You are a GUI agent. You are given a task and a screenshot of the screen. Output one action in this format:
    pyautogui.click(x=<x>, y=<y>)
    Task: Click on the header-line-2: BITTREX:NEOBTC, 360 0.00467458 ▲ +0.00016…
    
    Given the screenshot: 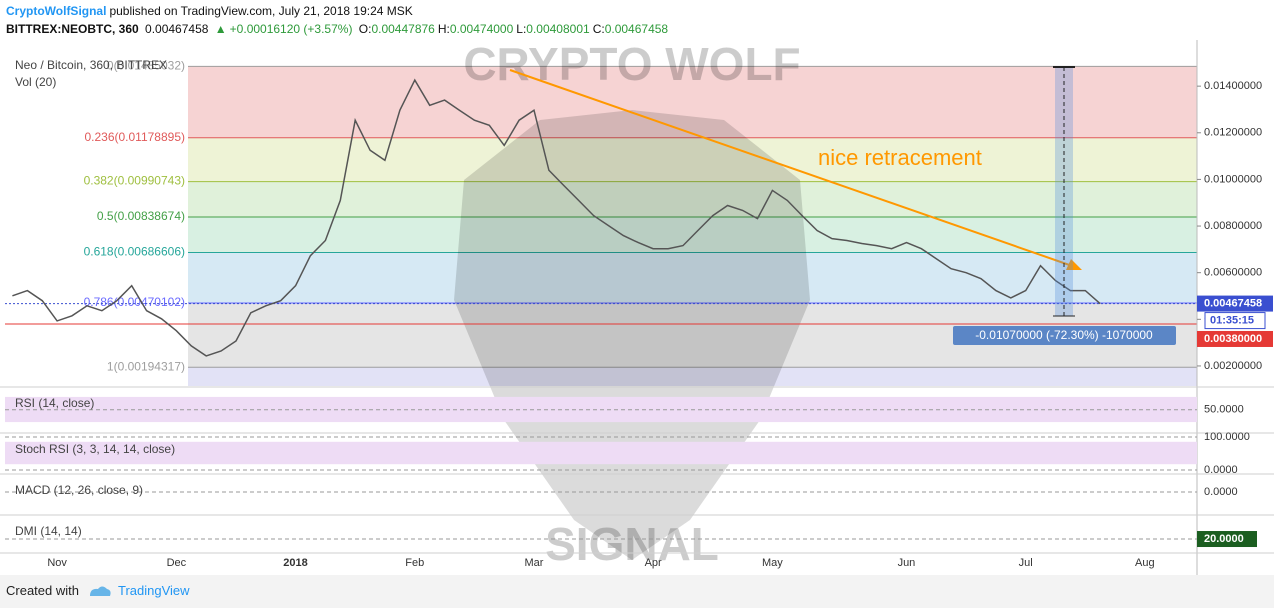 What is the action you would take?
    pyautogui.click(x=340, y=29)
    